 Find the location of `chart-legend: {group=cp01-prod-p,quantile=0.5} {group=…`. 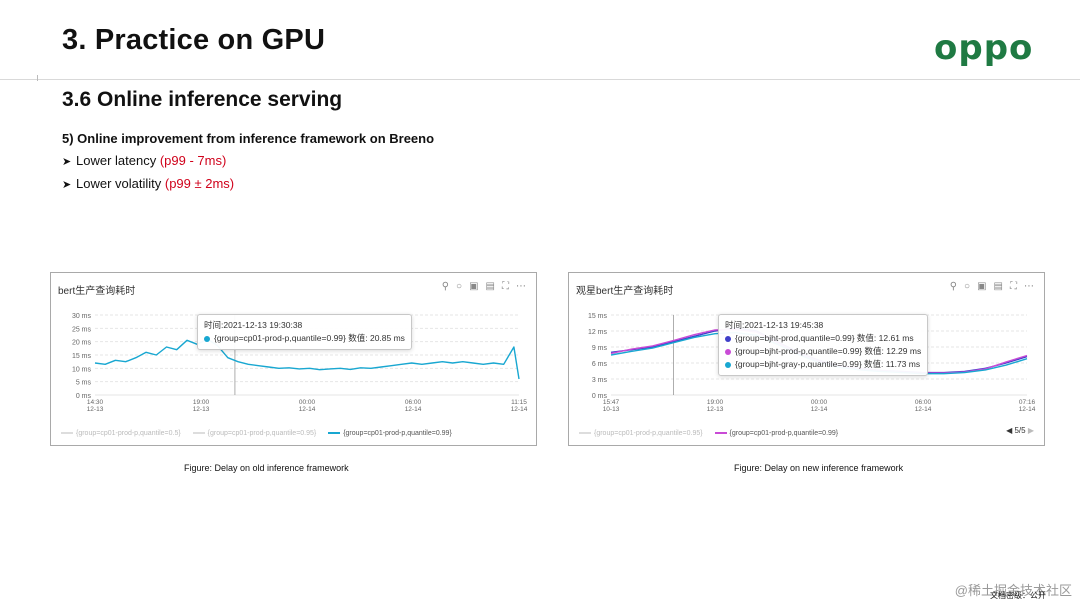

chart-legend: {group=cp01-prod-p,quantile=0.5} {group=… is located at coordinates (261, 433).